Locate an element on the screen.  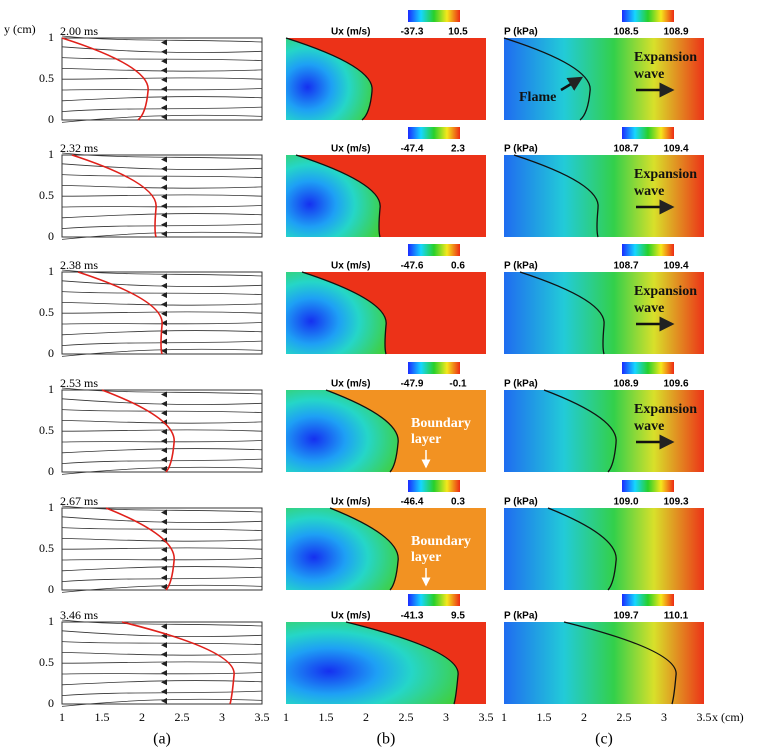
time-label: 2.53 ms is located at coordinates (79, 383).